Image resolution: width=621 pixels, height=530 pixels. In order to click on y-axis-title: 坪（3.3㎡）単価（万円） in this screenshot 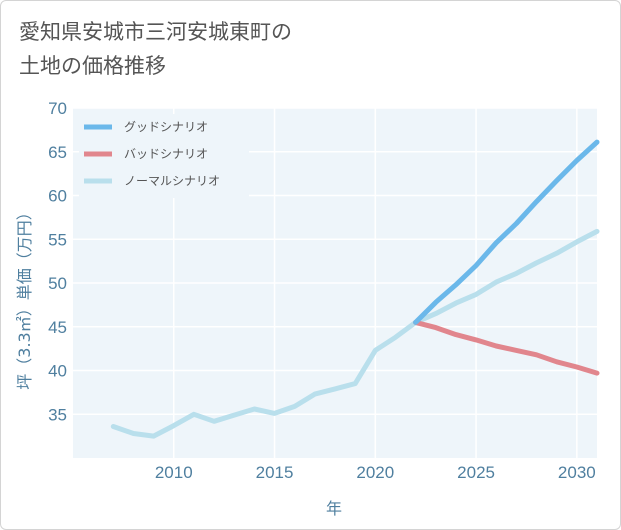, I will do `click(24, 296)`.